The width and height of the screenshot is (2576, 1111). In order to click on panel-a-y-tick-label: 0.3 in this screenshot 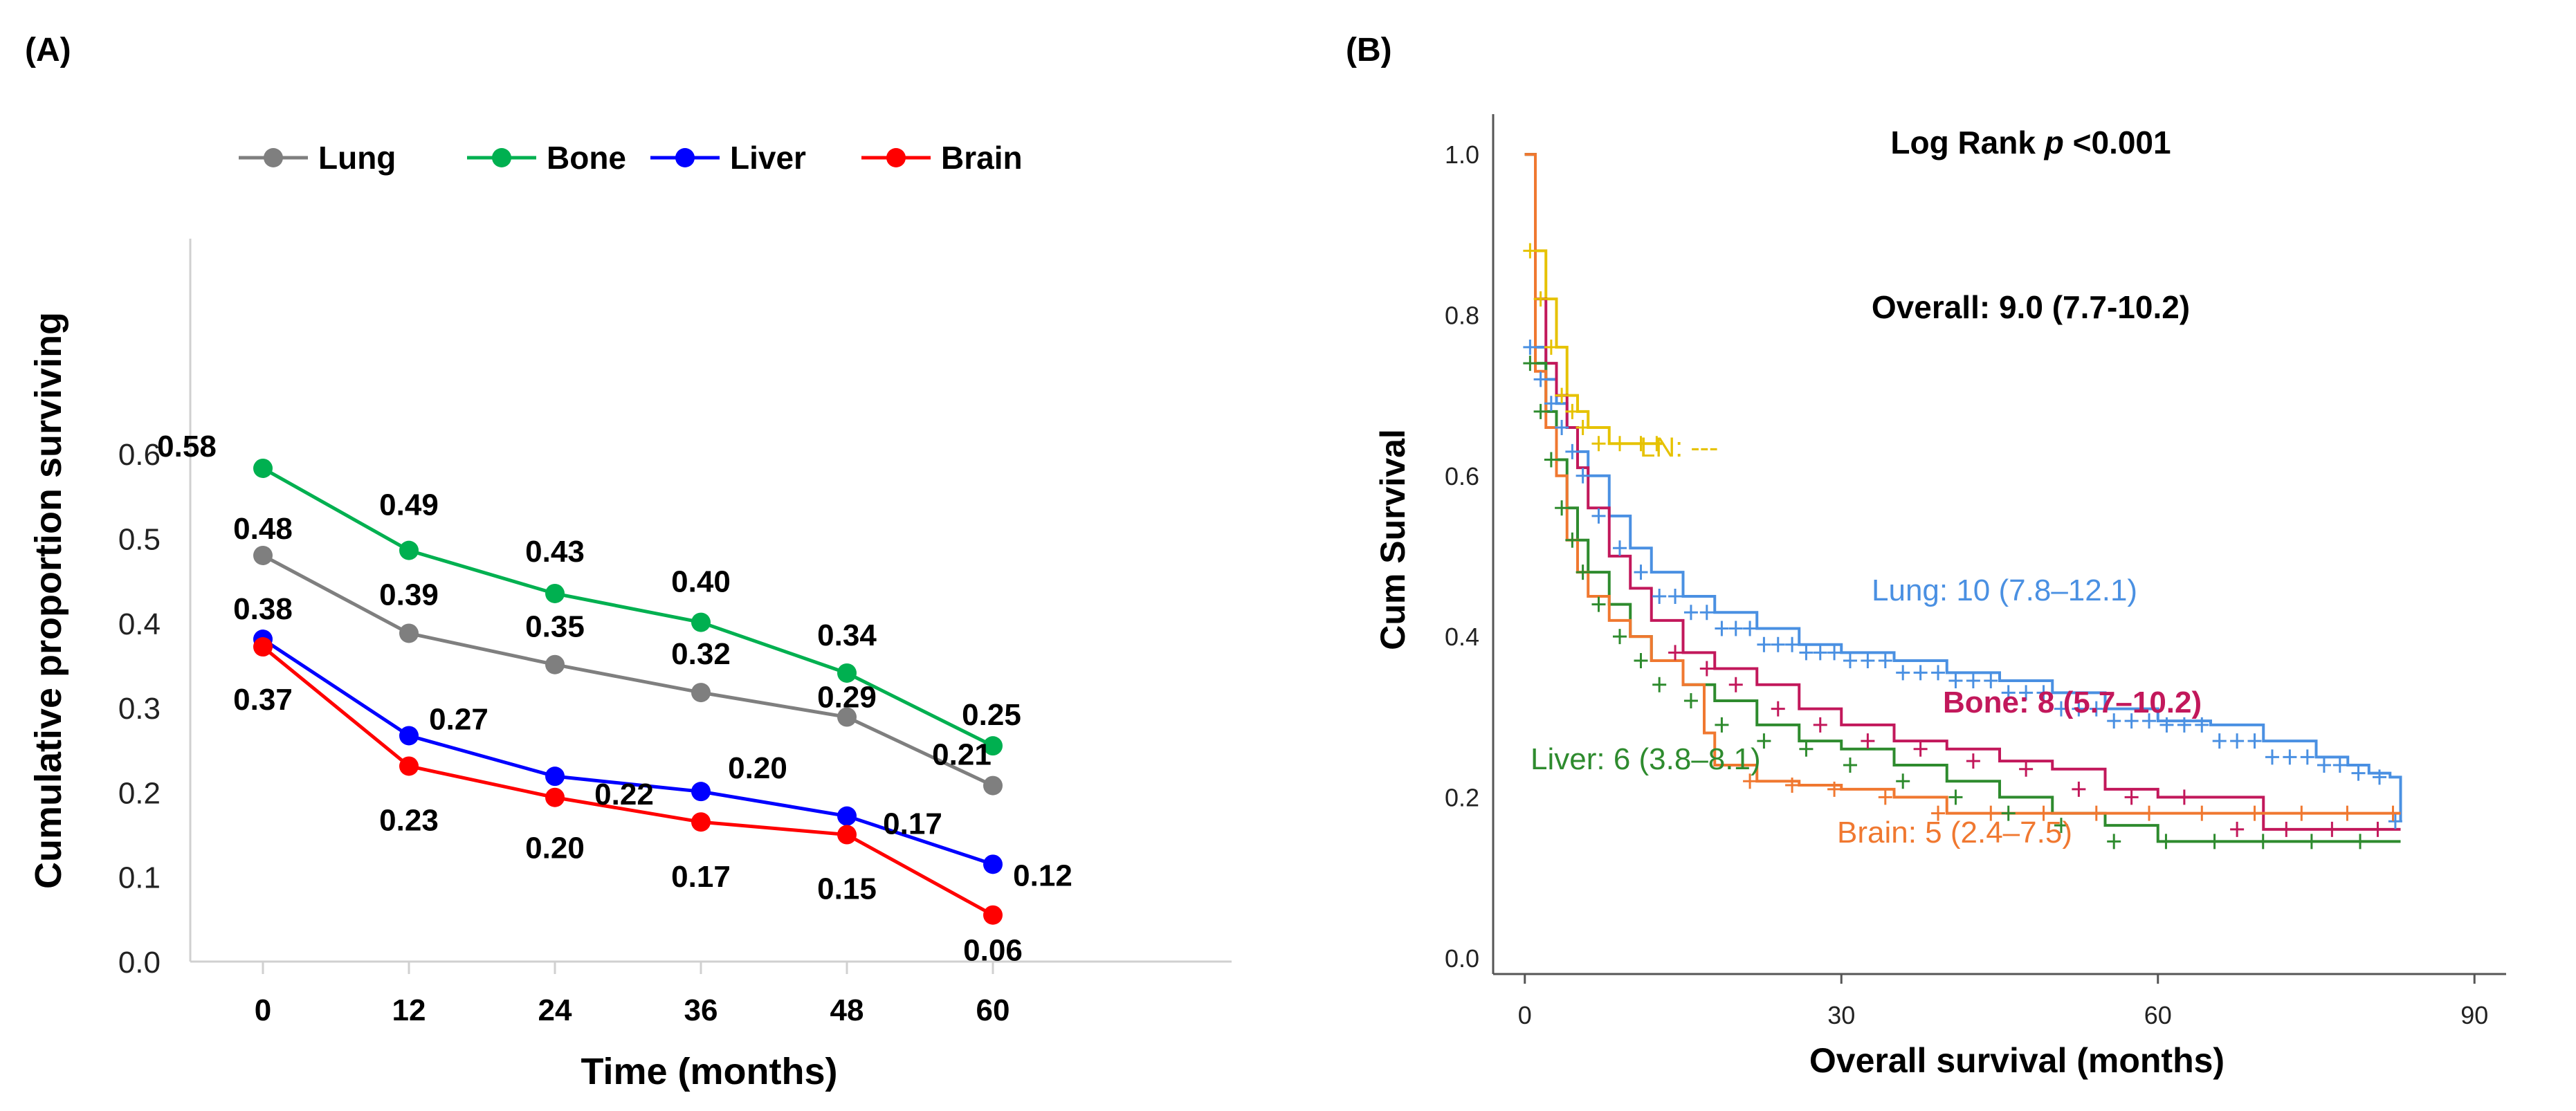, I will do `click(140, 709)`.